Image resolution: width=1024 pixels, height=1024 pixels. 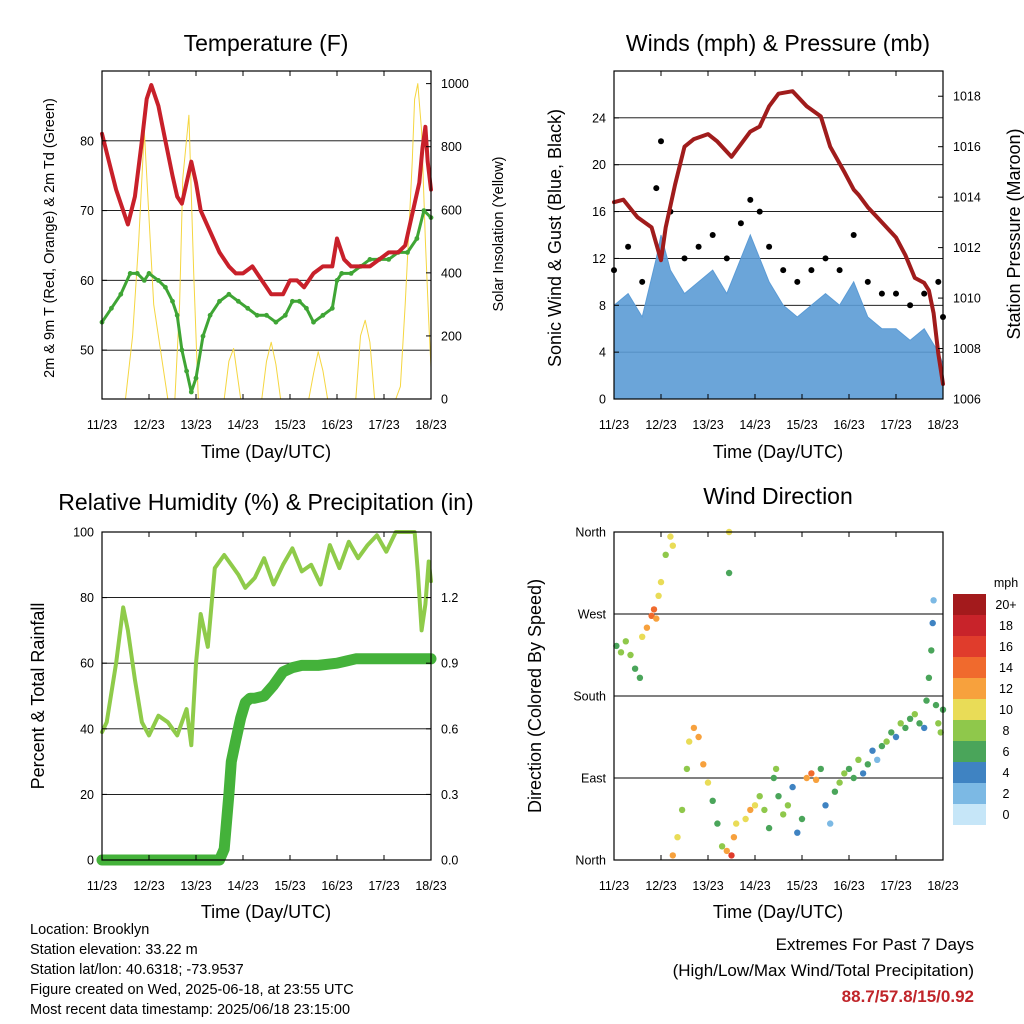 What do you see at coordinates (605, 259) in the screenshot?
I see `winds-y-ticks: 0 4 8 12 16 20 24` at bounding box center [605, 259].